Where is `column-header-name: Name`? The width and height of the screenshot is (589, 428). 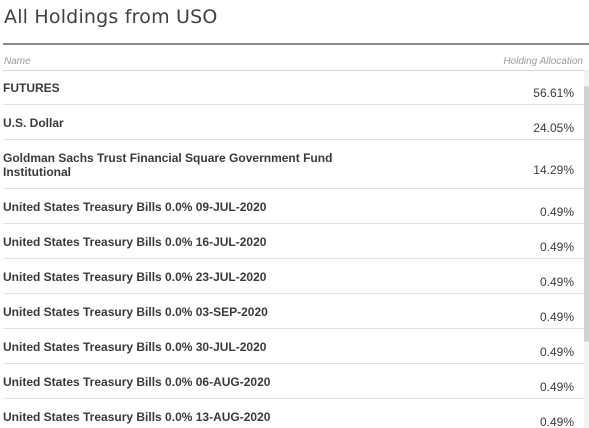 column-header-name: Name is located at coordinates (17, 61).